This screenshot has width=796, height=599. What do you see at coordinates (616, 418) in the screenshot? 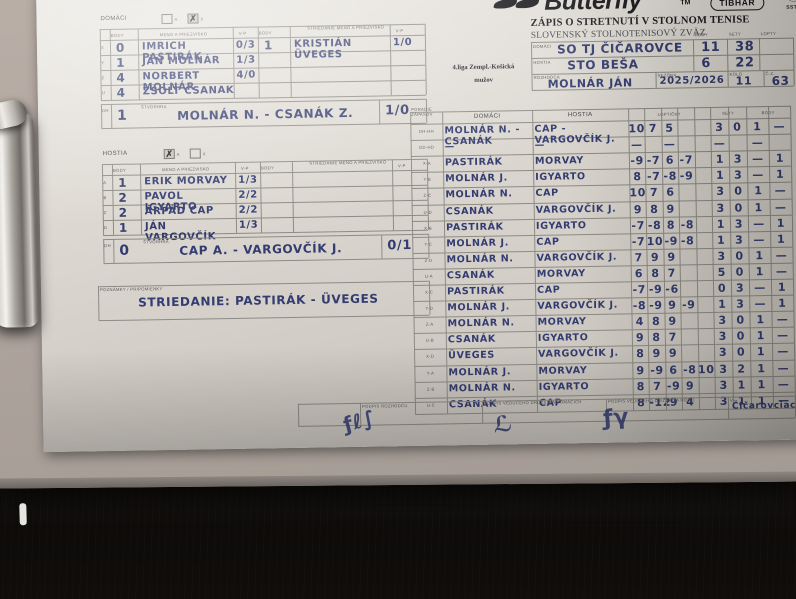
I see `away-leader-signature: ƒγ` at bounding box center [616, 418].